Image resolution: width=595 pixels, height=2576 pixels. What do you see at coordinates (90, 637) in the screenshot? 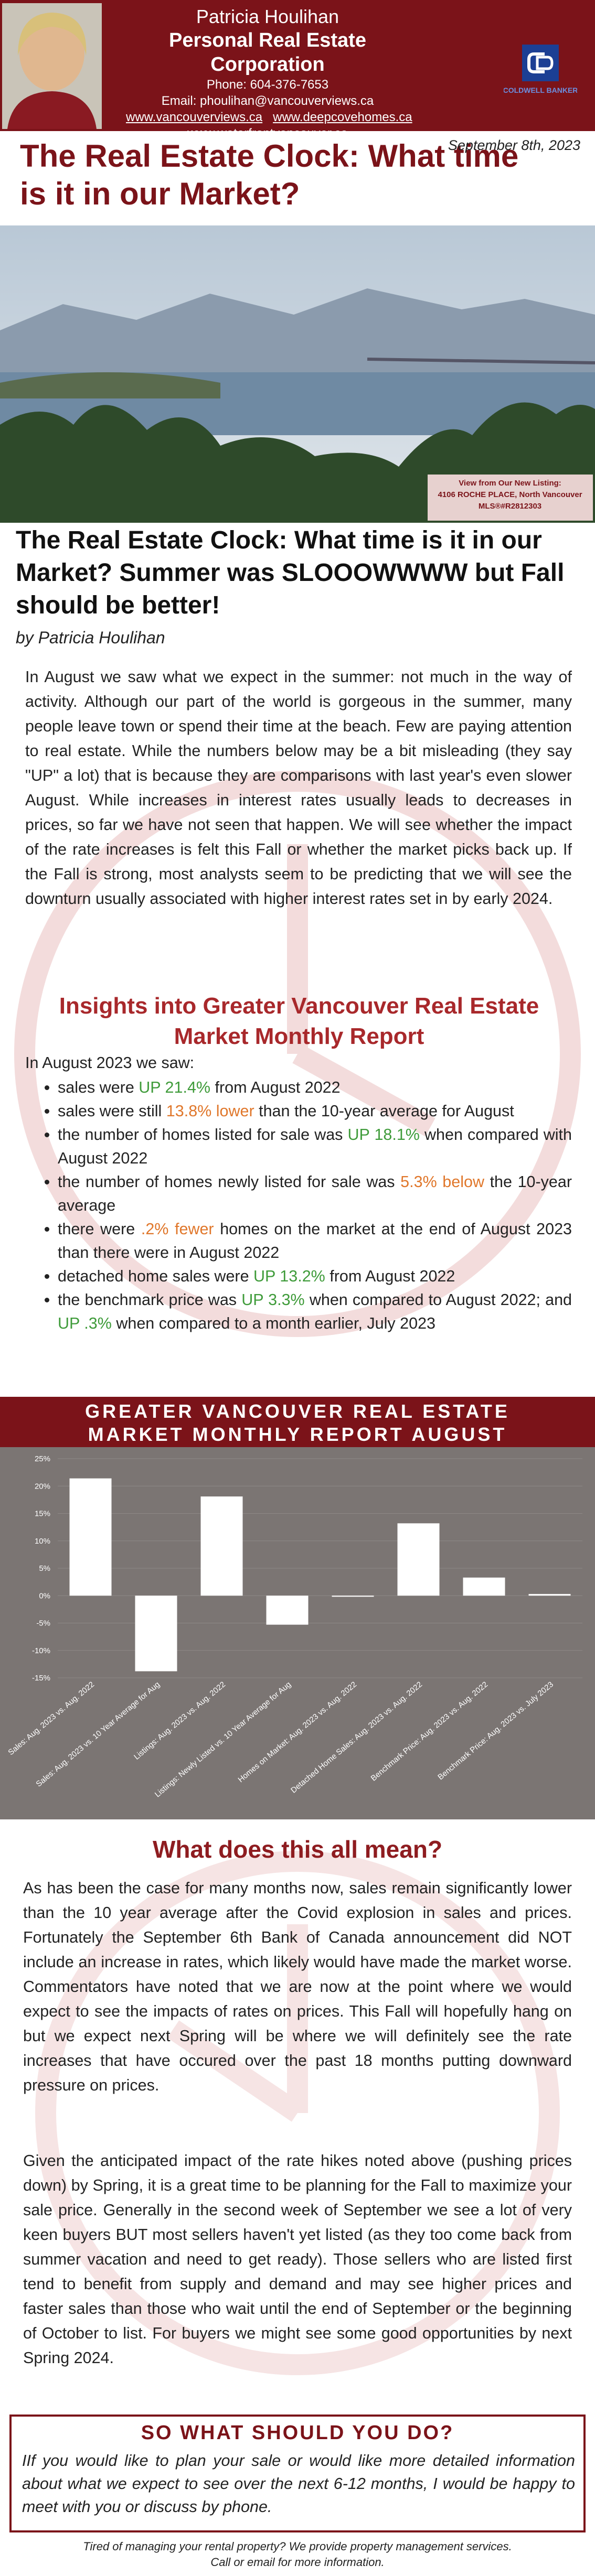
I see `byline: by Patricia Houlihan` at bounding box center [90, 637].